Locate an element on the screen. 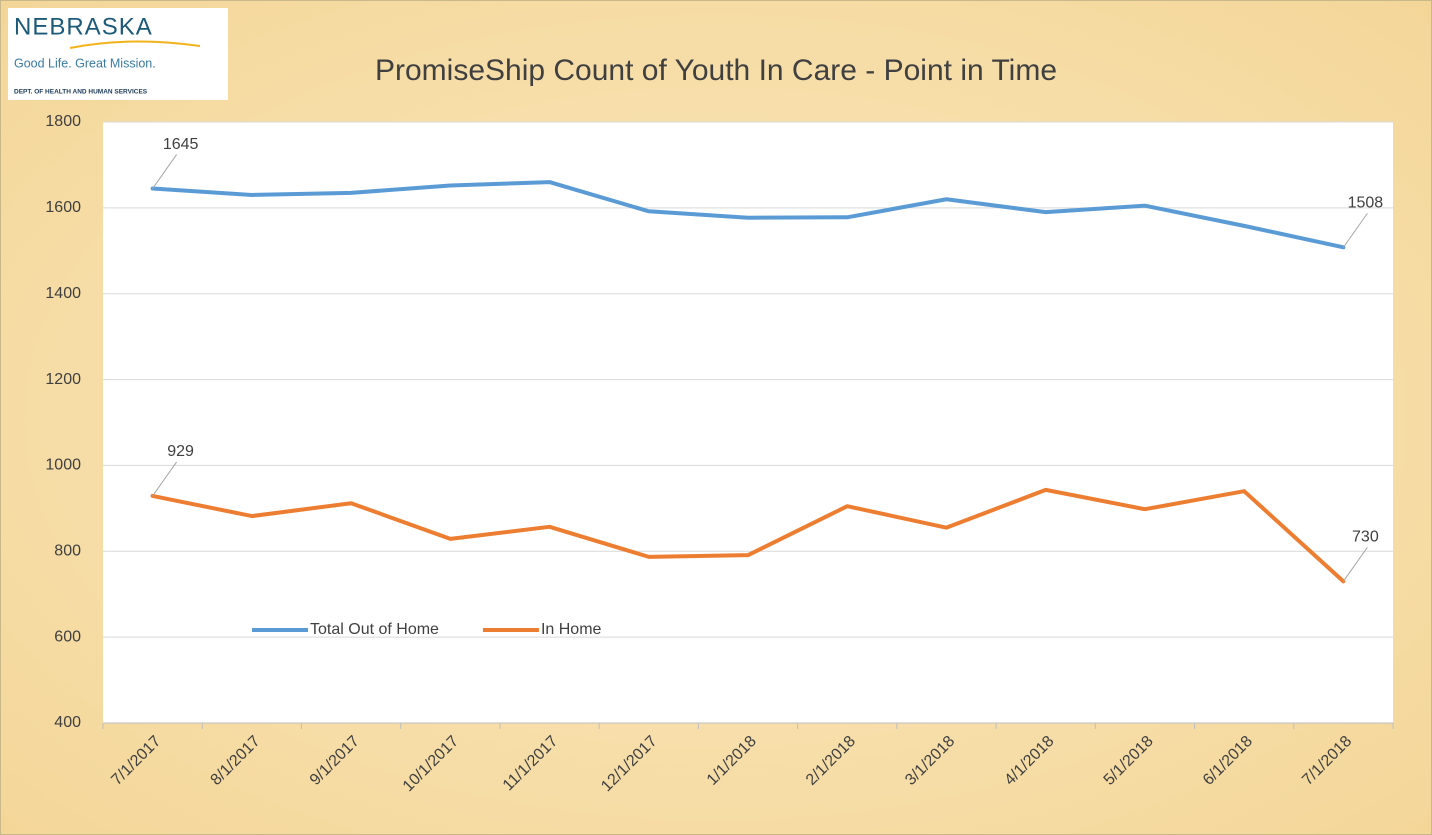  legend-label: Total Out of Home is located at coordinates (374, 629).